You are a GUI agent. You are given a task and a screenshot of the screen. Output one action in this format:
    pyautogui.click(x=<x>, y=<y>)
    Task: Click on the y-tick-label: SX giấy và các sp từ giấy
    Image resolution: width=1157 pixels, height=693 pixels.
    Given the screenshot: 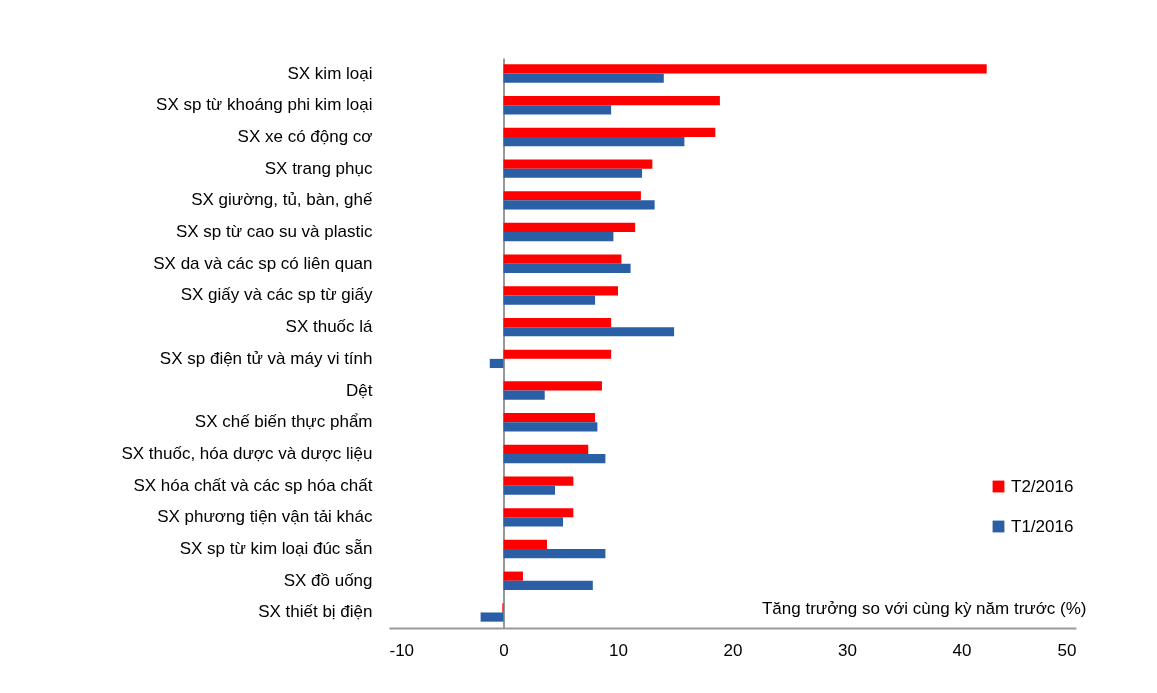 What is the action you would take?
    pyautogui.click(x=276, y=295)
    